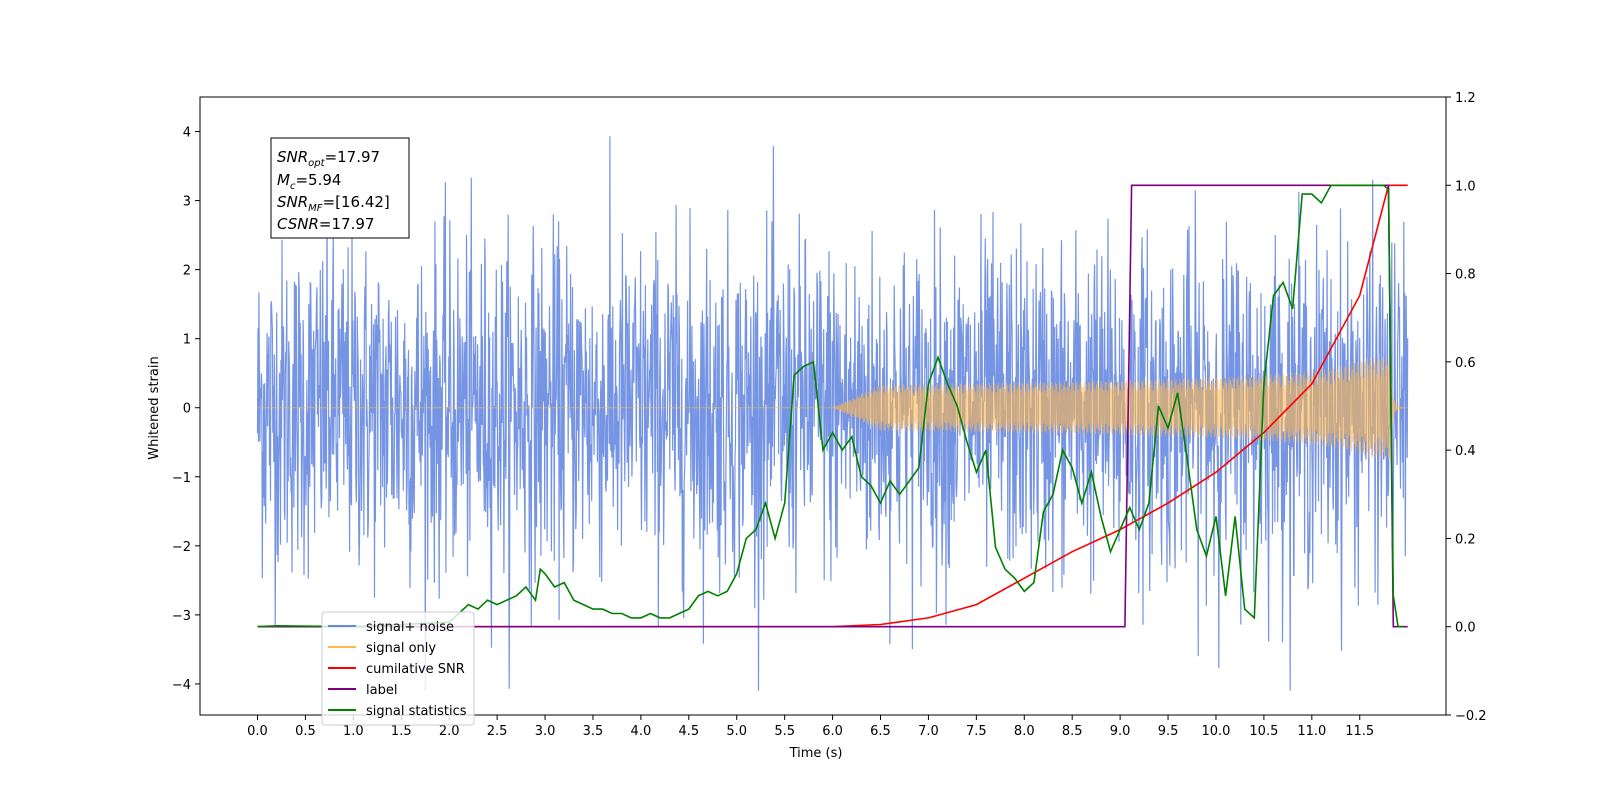  I want to click on x-axis-label: Time (s), so click(816, 753).